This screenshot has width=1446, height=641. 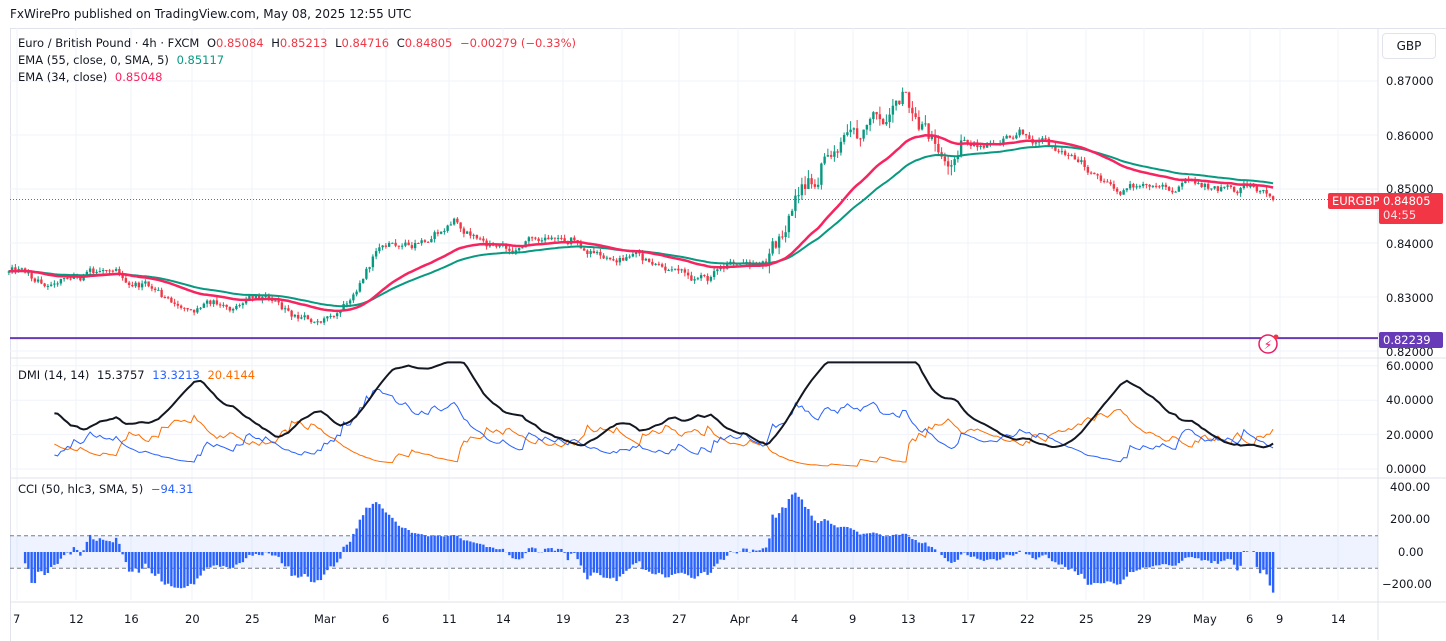 I want to click on high-value: 0.85213, so click(x=304, y=43).